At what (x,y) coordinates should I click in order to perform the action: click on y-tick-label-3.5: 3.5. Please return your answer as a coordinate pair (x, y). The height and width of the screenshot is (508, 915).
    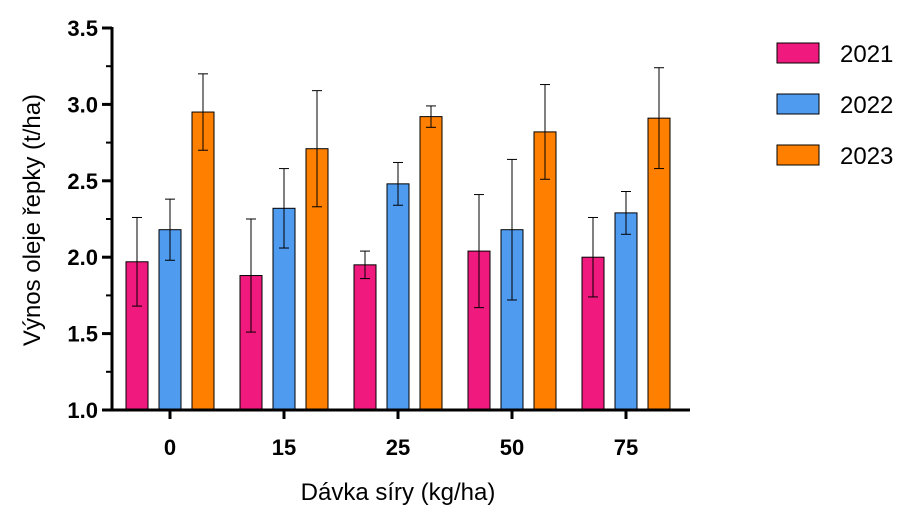
    Looking at the image, I should click on (82, 28).